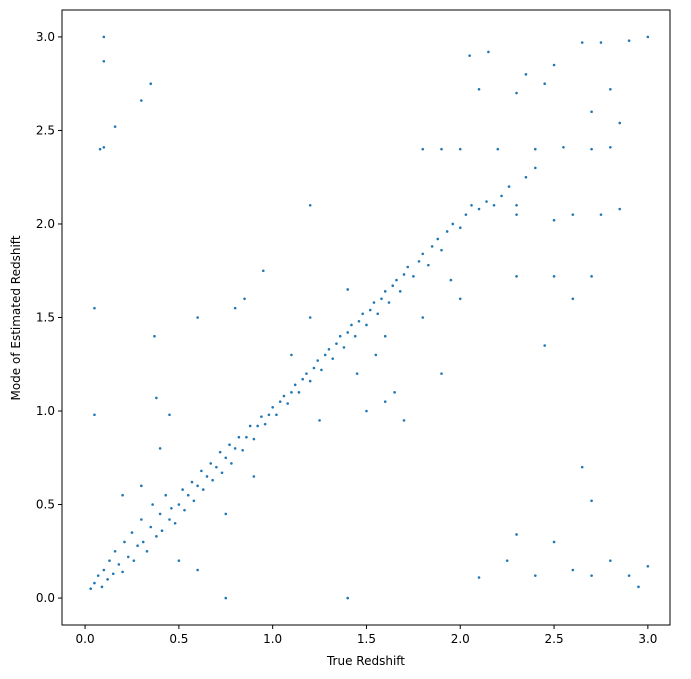 The height and width of the screenshot is (679, 691). What do you see at coordinates (647, 639) in the screenshot?
I see `x-tick-label: 3.0` at bounding box center [647, 639].